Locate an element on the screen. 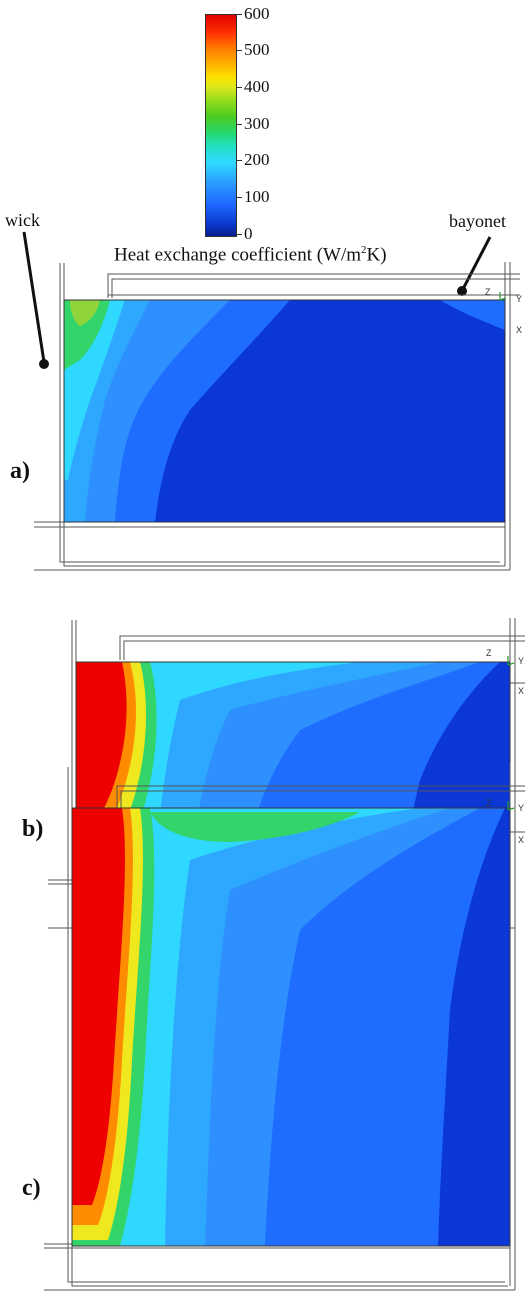 The image size is (531, 1300). wick-leader-dot is located at coordinates (44, 364).